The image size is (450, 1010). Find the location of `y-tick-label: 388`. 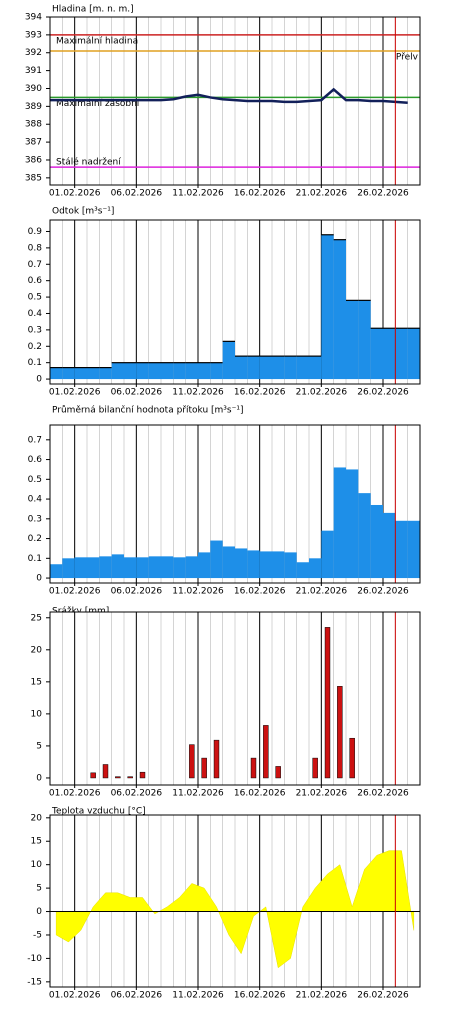

y-tick-label: 388 is located at coordinates (33, 125).